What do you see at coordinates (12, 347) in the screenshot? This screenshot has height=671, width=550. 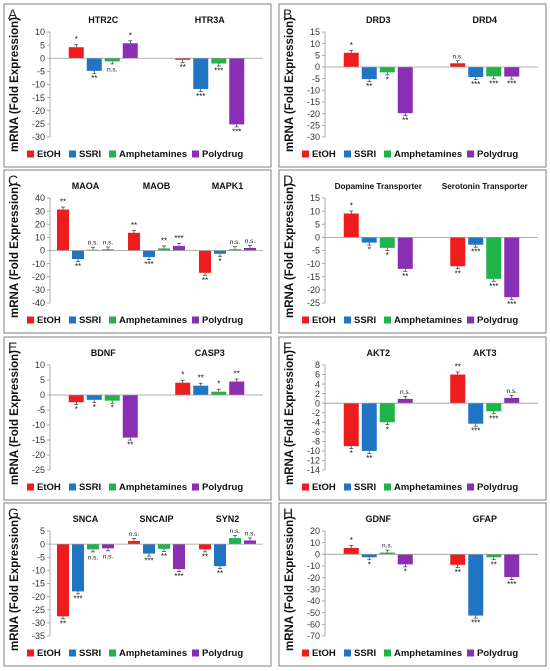 I see `panel-letter: E` at bounding box center [12, 347].